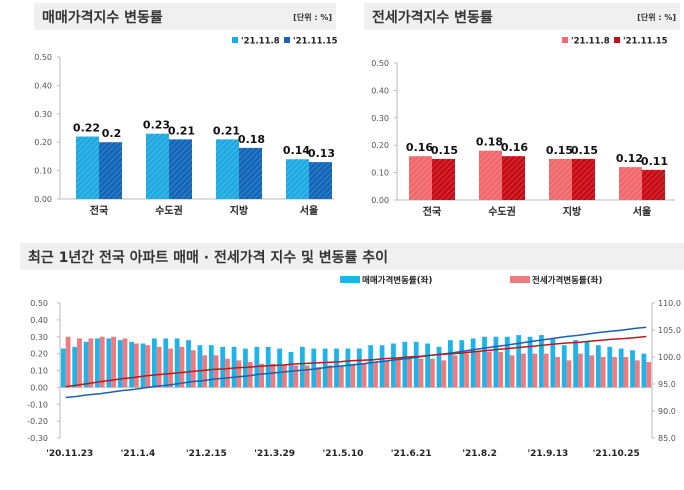 The height and width of the screenshot is (490, 684). Describe the element at coordinates (667, 411) in the screenshot. I see `y-tick-label-right: 90.0` at that location.